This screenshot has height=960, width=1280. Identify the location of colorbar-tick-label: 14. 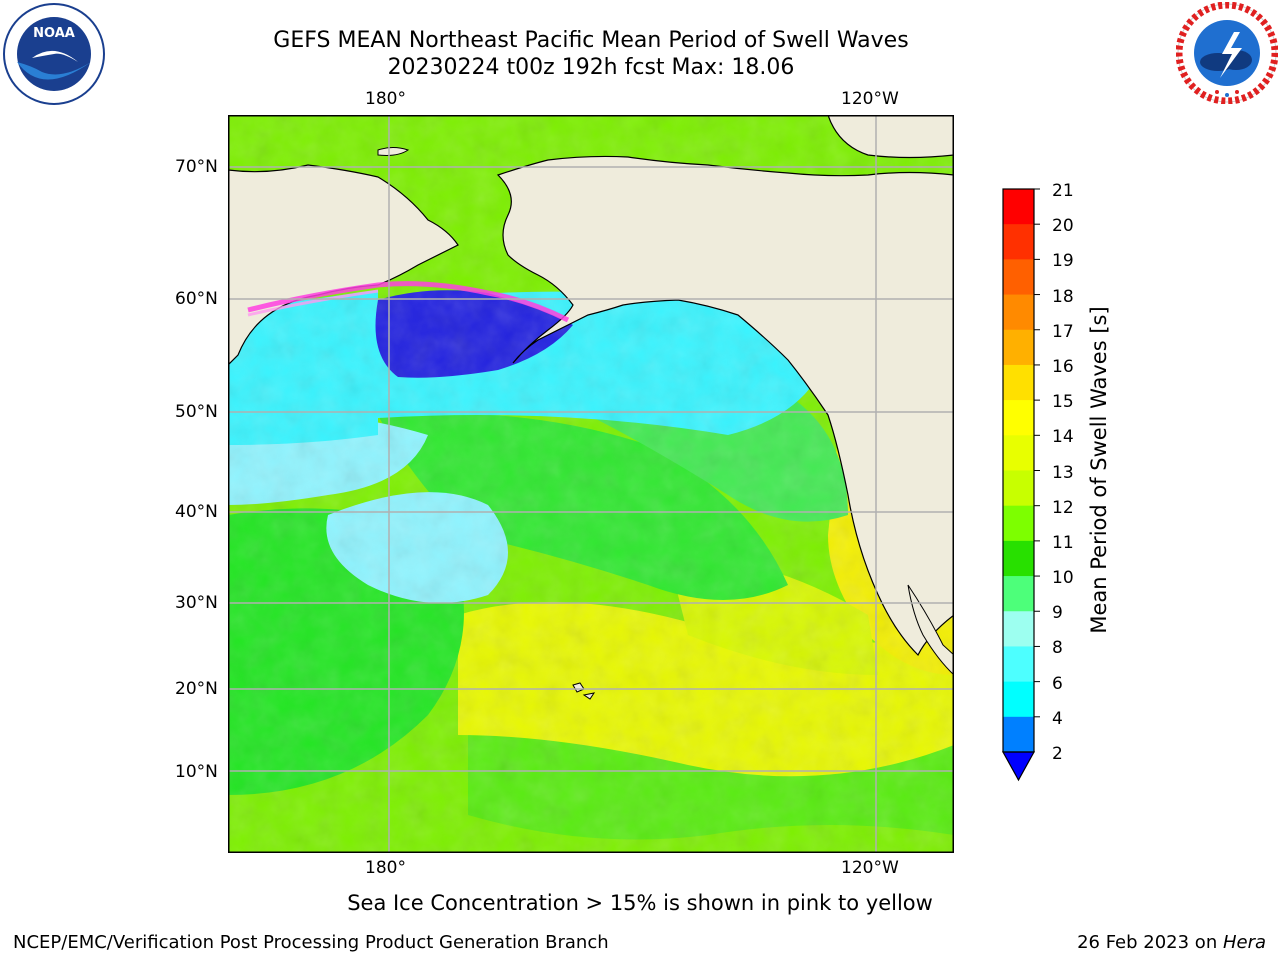
(1063, 437).